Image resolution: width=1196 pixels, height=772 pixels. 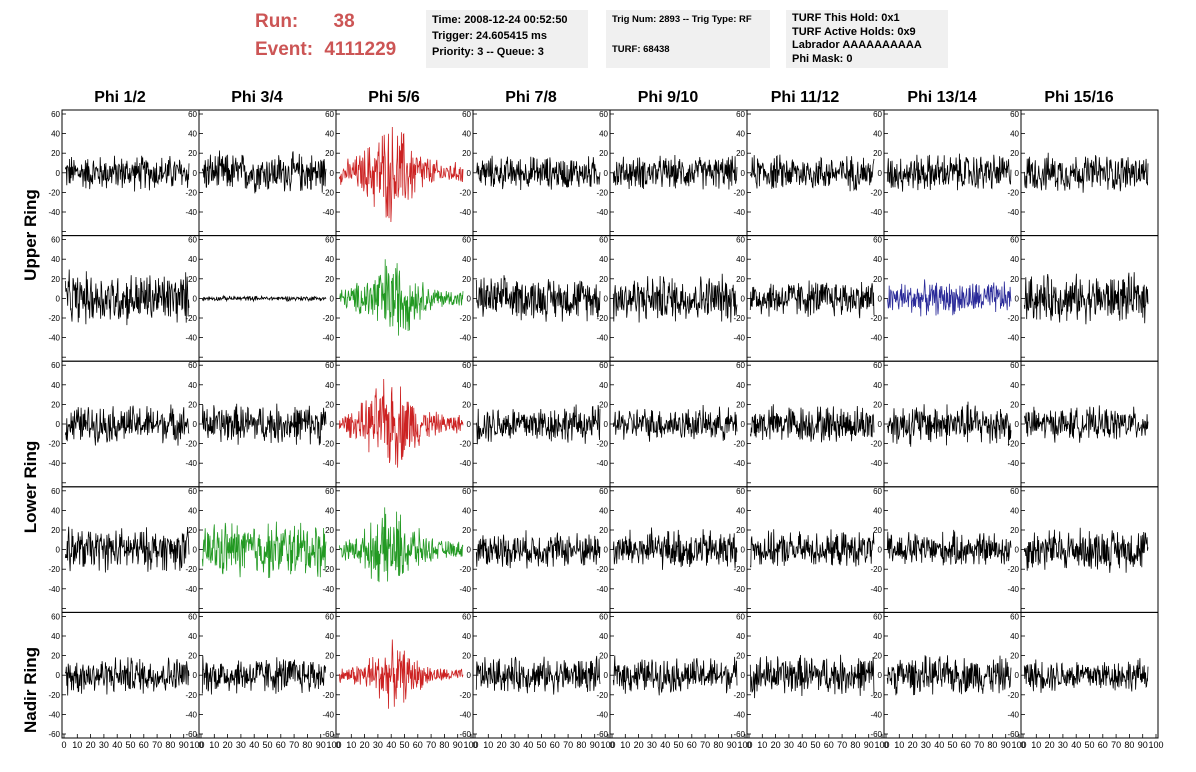 I want to click on phi-mask-text: Phi Mask: 0, so click(x=822, y=58).